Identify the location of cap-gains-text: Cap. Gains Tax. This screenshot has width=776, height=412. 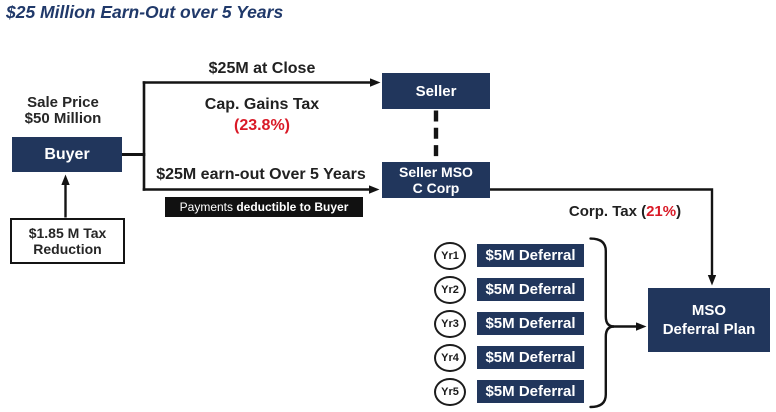
(262, 104).